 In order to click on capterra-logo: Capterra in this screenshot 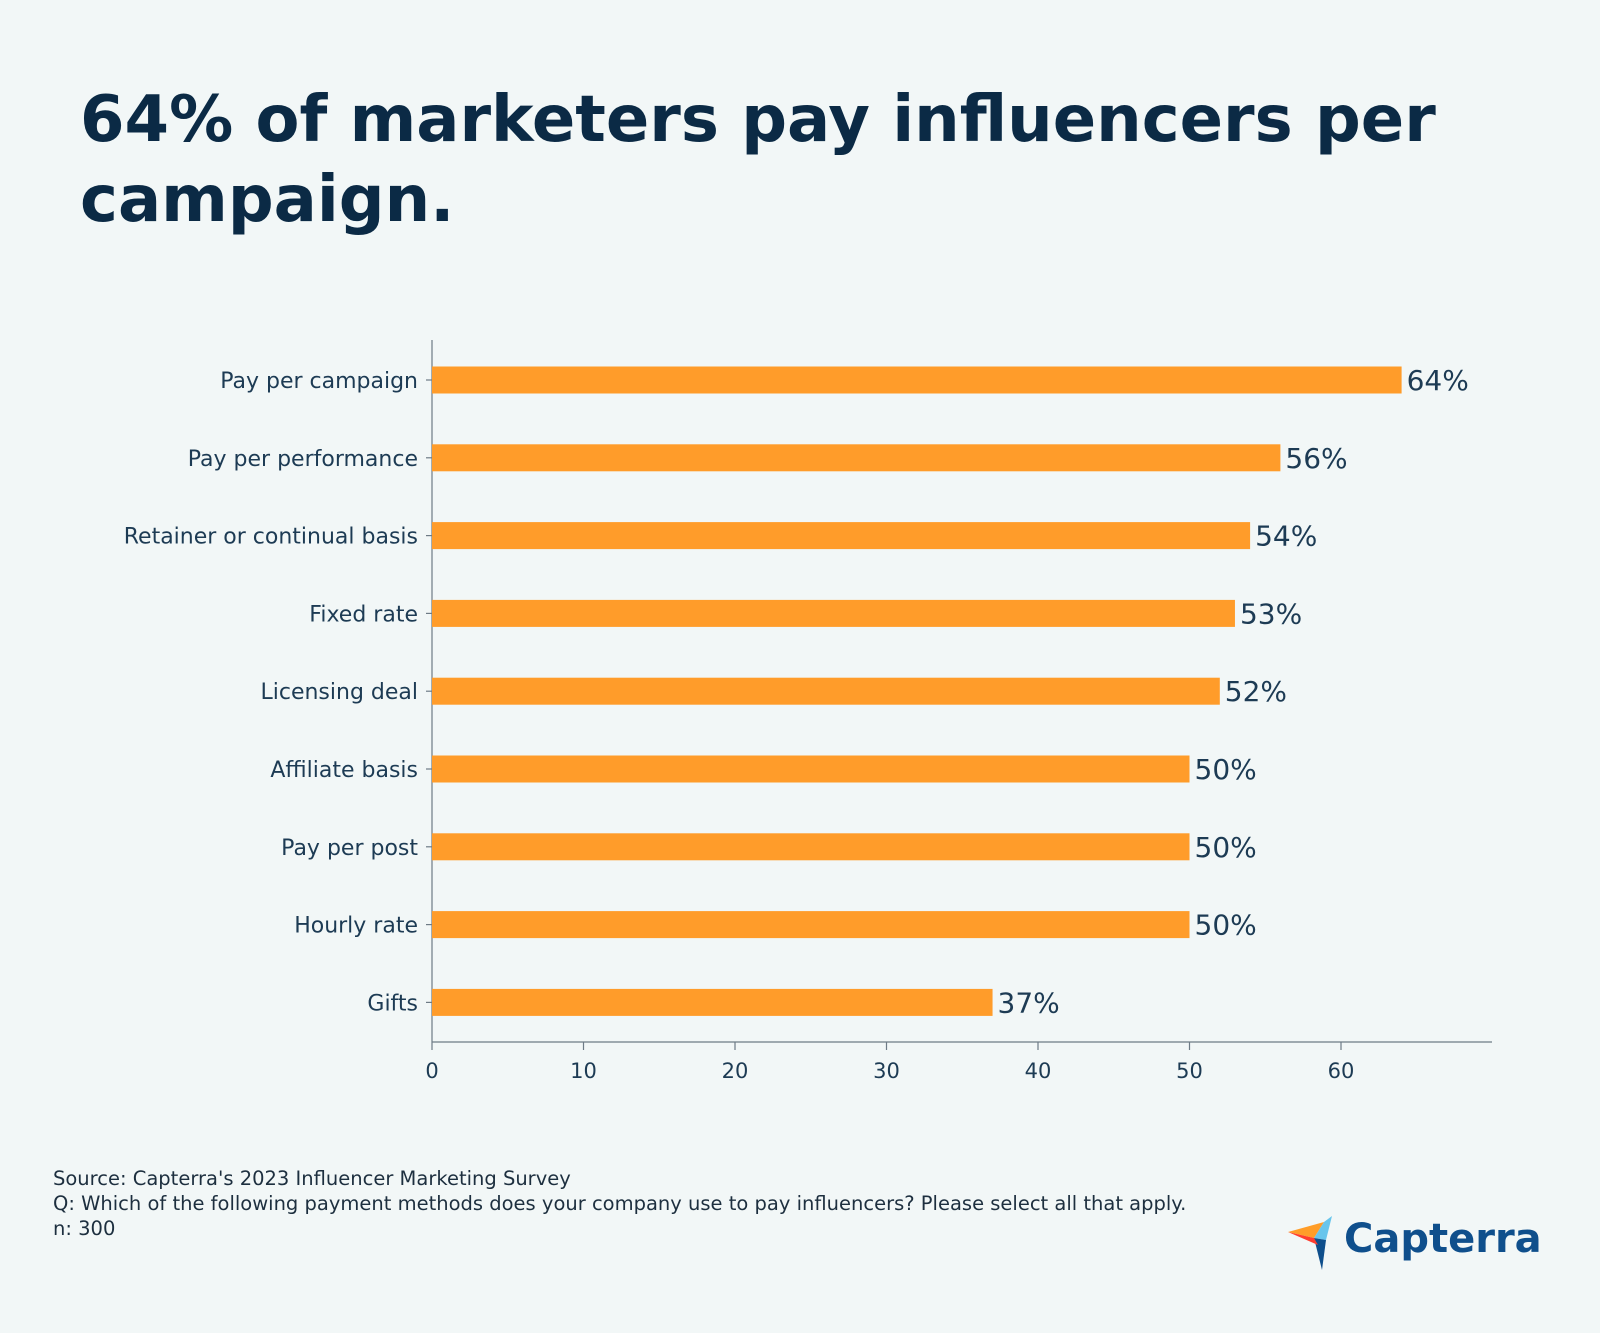, I will do `click(1415, 1241)`.